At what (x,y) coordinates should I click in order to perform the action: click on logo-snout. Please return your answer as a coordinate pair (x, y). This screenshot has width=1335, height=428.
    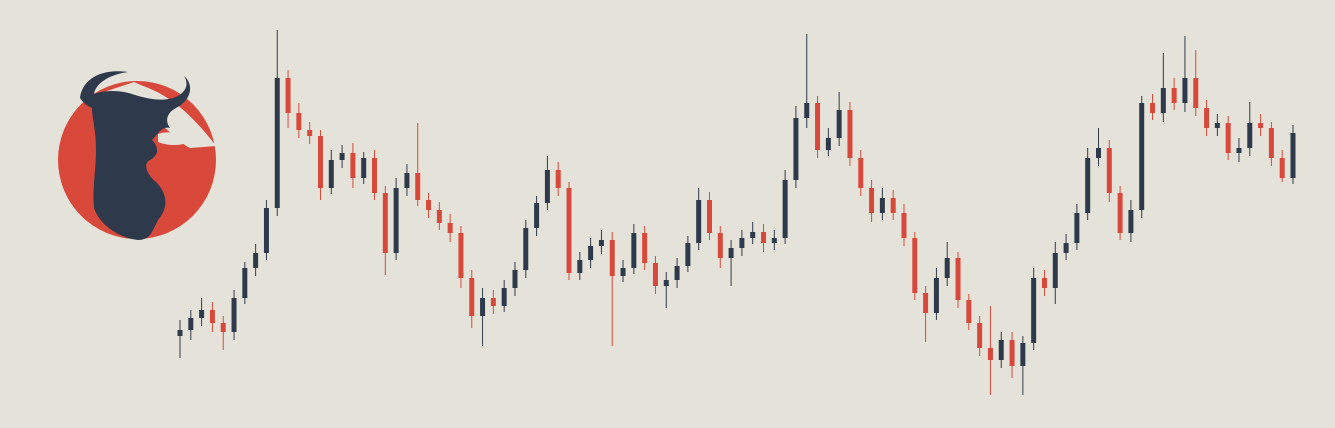
    Looking at the image, I should click on (174, 138).